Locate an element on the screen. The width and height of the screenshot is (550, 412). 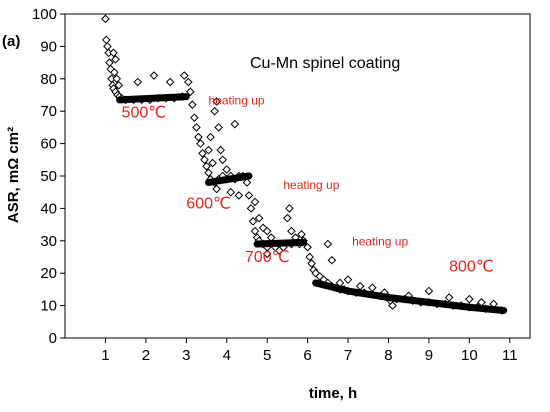
y-tick-label: 100 is located at coordinates (44, 14).